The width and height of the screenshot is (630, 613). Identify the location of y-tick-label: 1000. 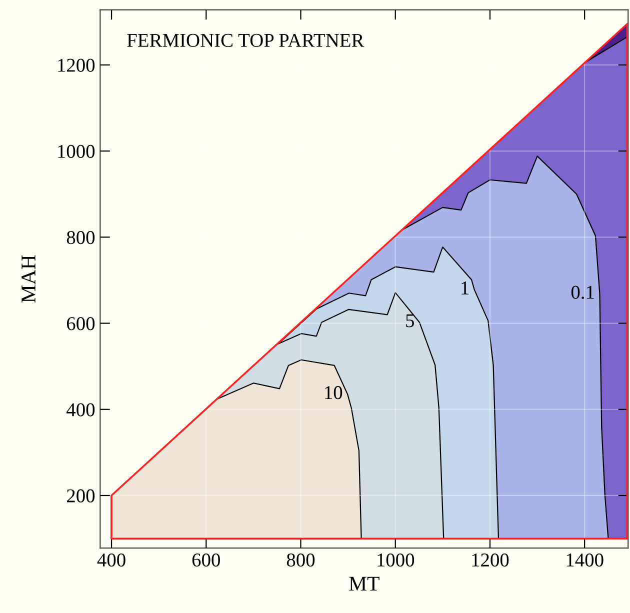
(76, 151).